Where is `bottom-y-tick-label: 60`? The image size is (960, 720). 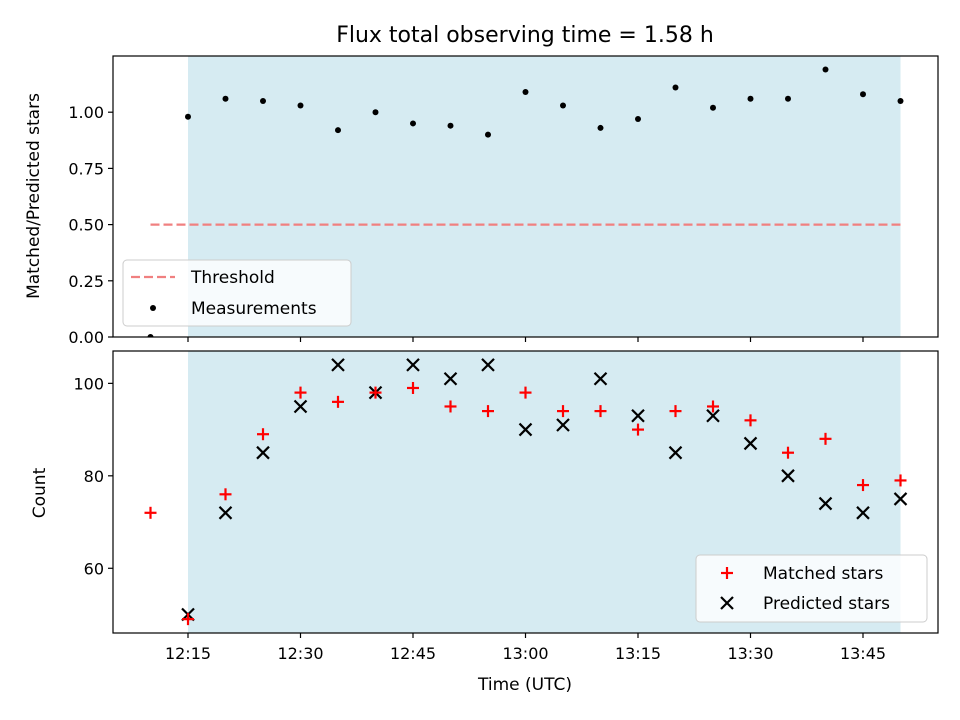
bottom-y-tick-label: 60 is located at coordinates (94, 568).